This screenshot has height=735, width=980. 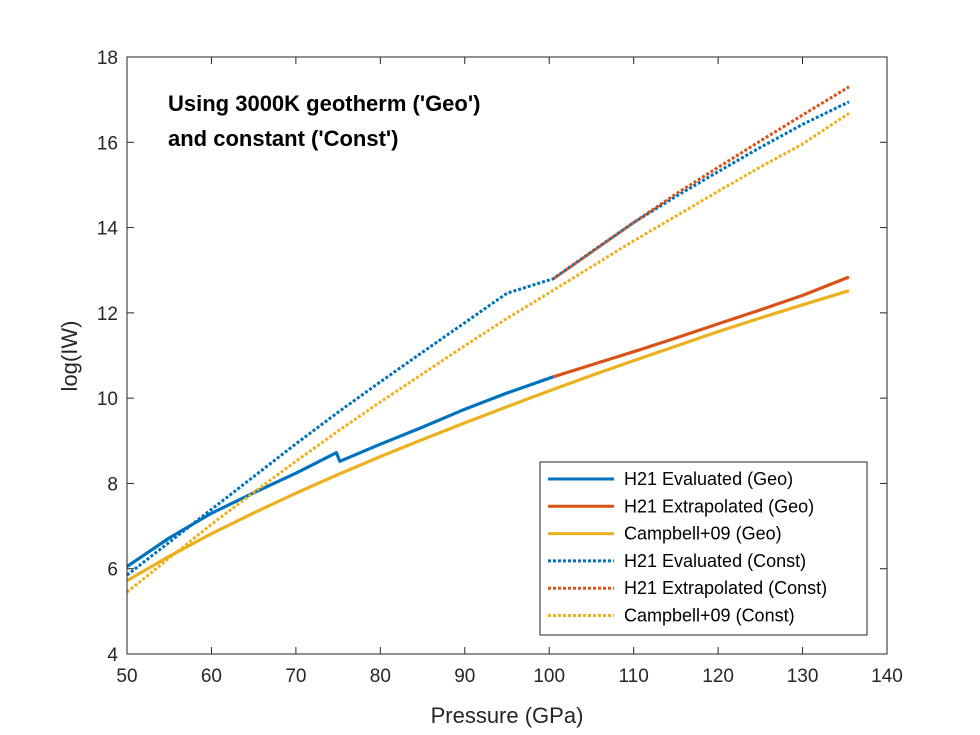 What do you see at coordinates (283, 138) in the screenshot?
I see `annotation-line-2: and constant ('Const')` at bounding box center [283, 138].